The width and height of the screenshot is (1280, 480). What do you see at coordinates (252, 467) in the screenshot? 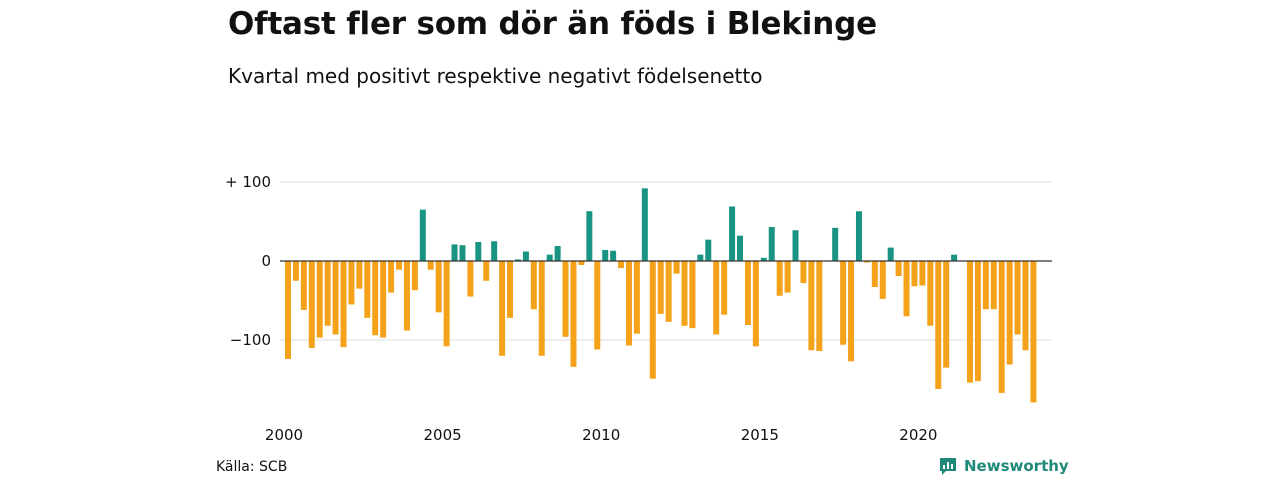
I see `source-note: Källa: SCB` at bounding box center [252, 467].